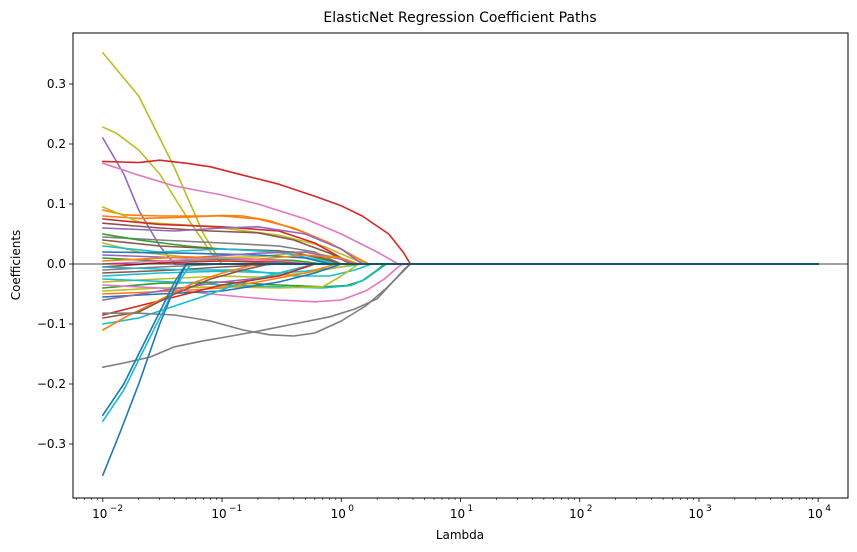  Describe the element at coordinates (351, 509) in the screenshot. I see `x-tick-exponent: 0` at that location.